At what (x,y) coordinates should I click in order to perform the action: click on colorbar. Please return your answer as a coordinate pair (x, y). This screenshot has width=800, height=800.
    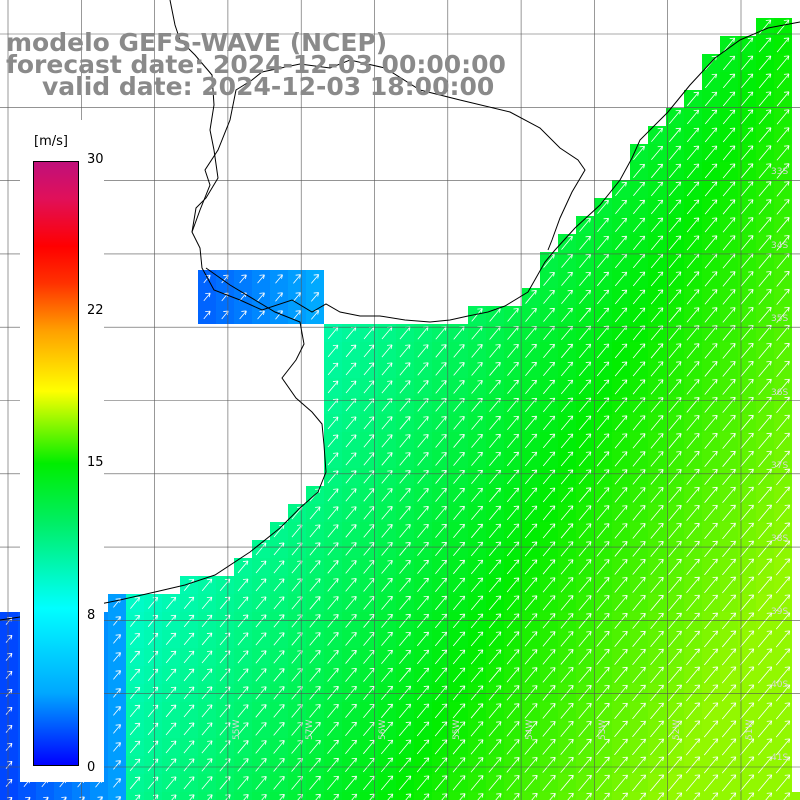
    Looking at the image, I should click on (56, 463).